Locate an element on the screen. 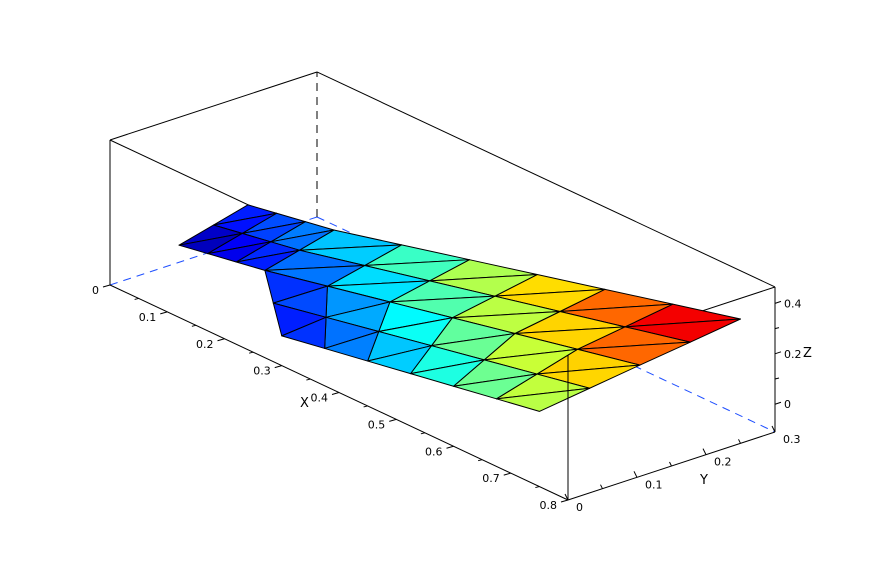  x-tick-label: 0 is located at coordinates (95, 290).